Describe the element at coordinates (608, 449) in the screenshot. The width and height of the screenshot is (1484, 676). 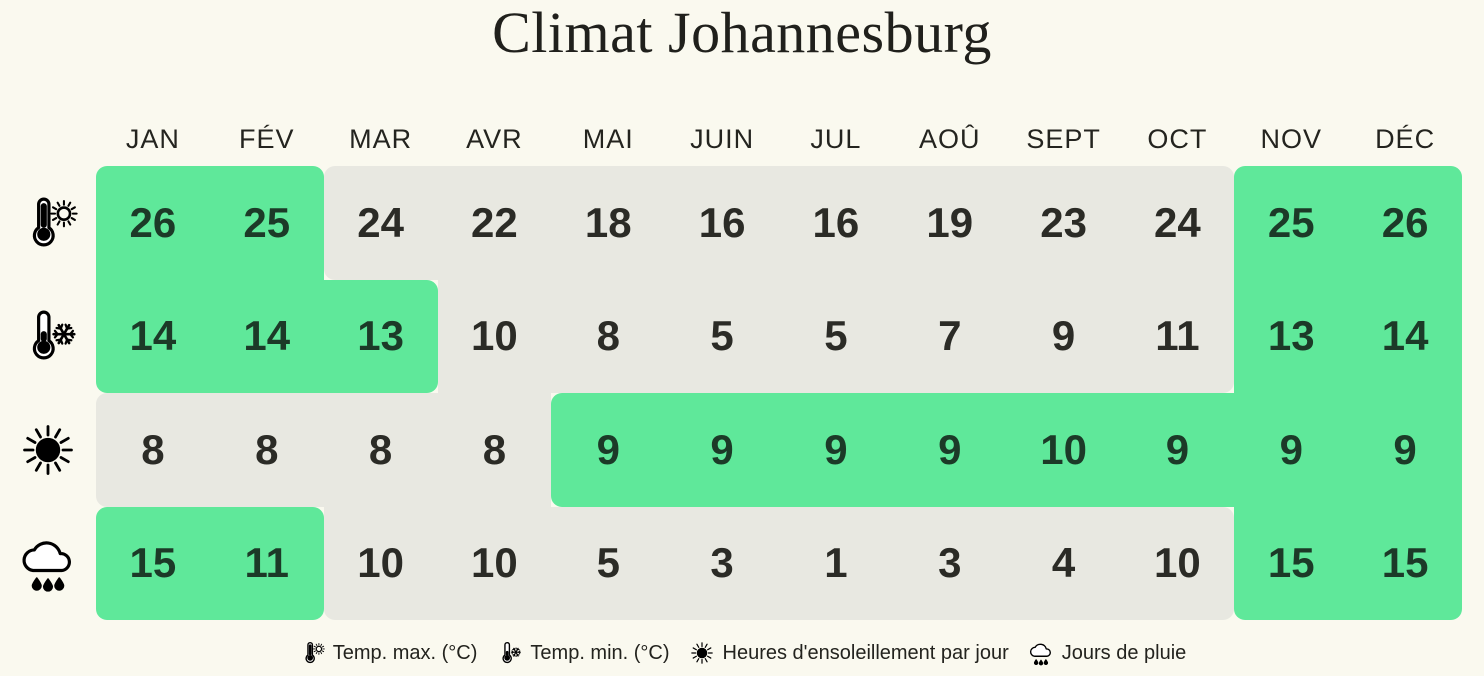
I see `cell-sun_hours-mai: 9` at that location.